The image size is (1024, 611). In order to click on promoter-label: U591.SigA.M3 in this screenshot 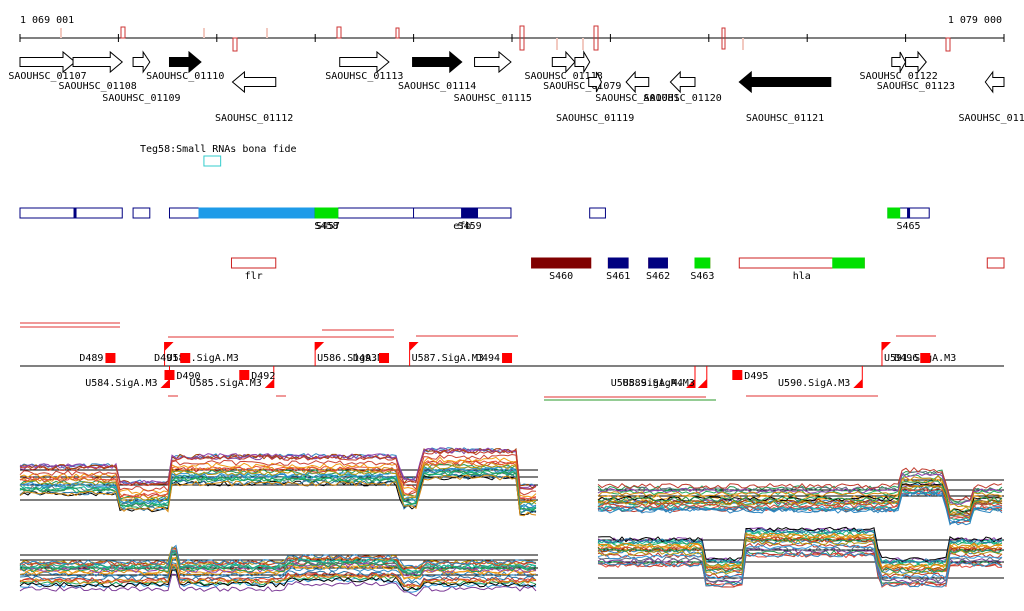, I will do `click(920, 358)`.